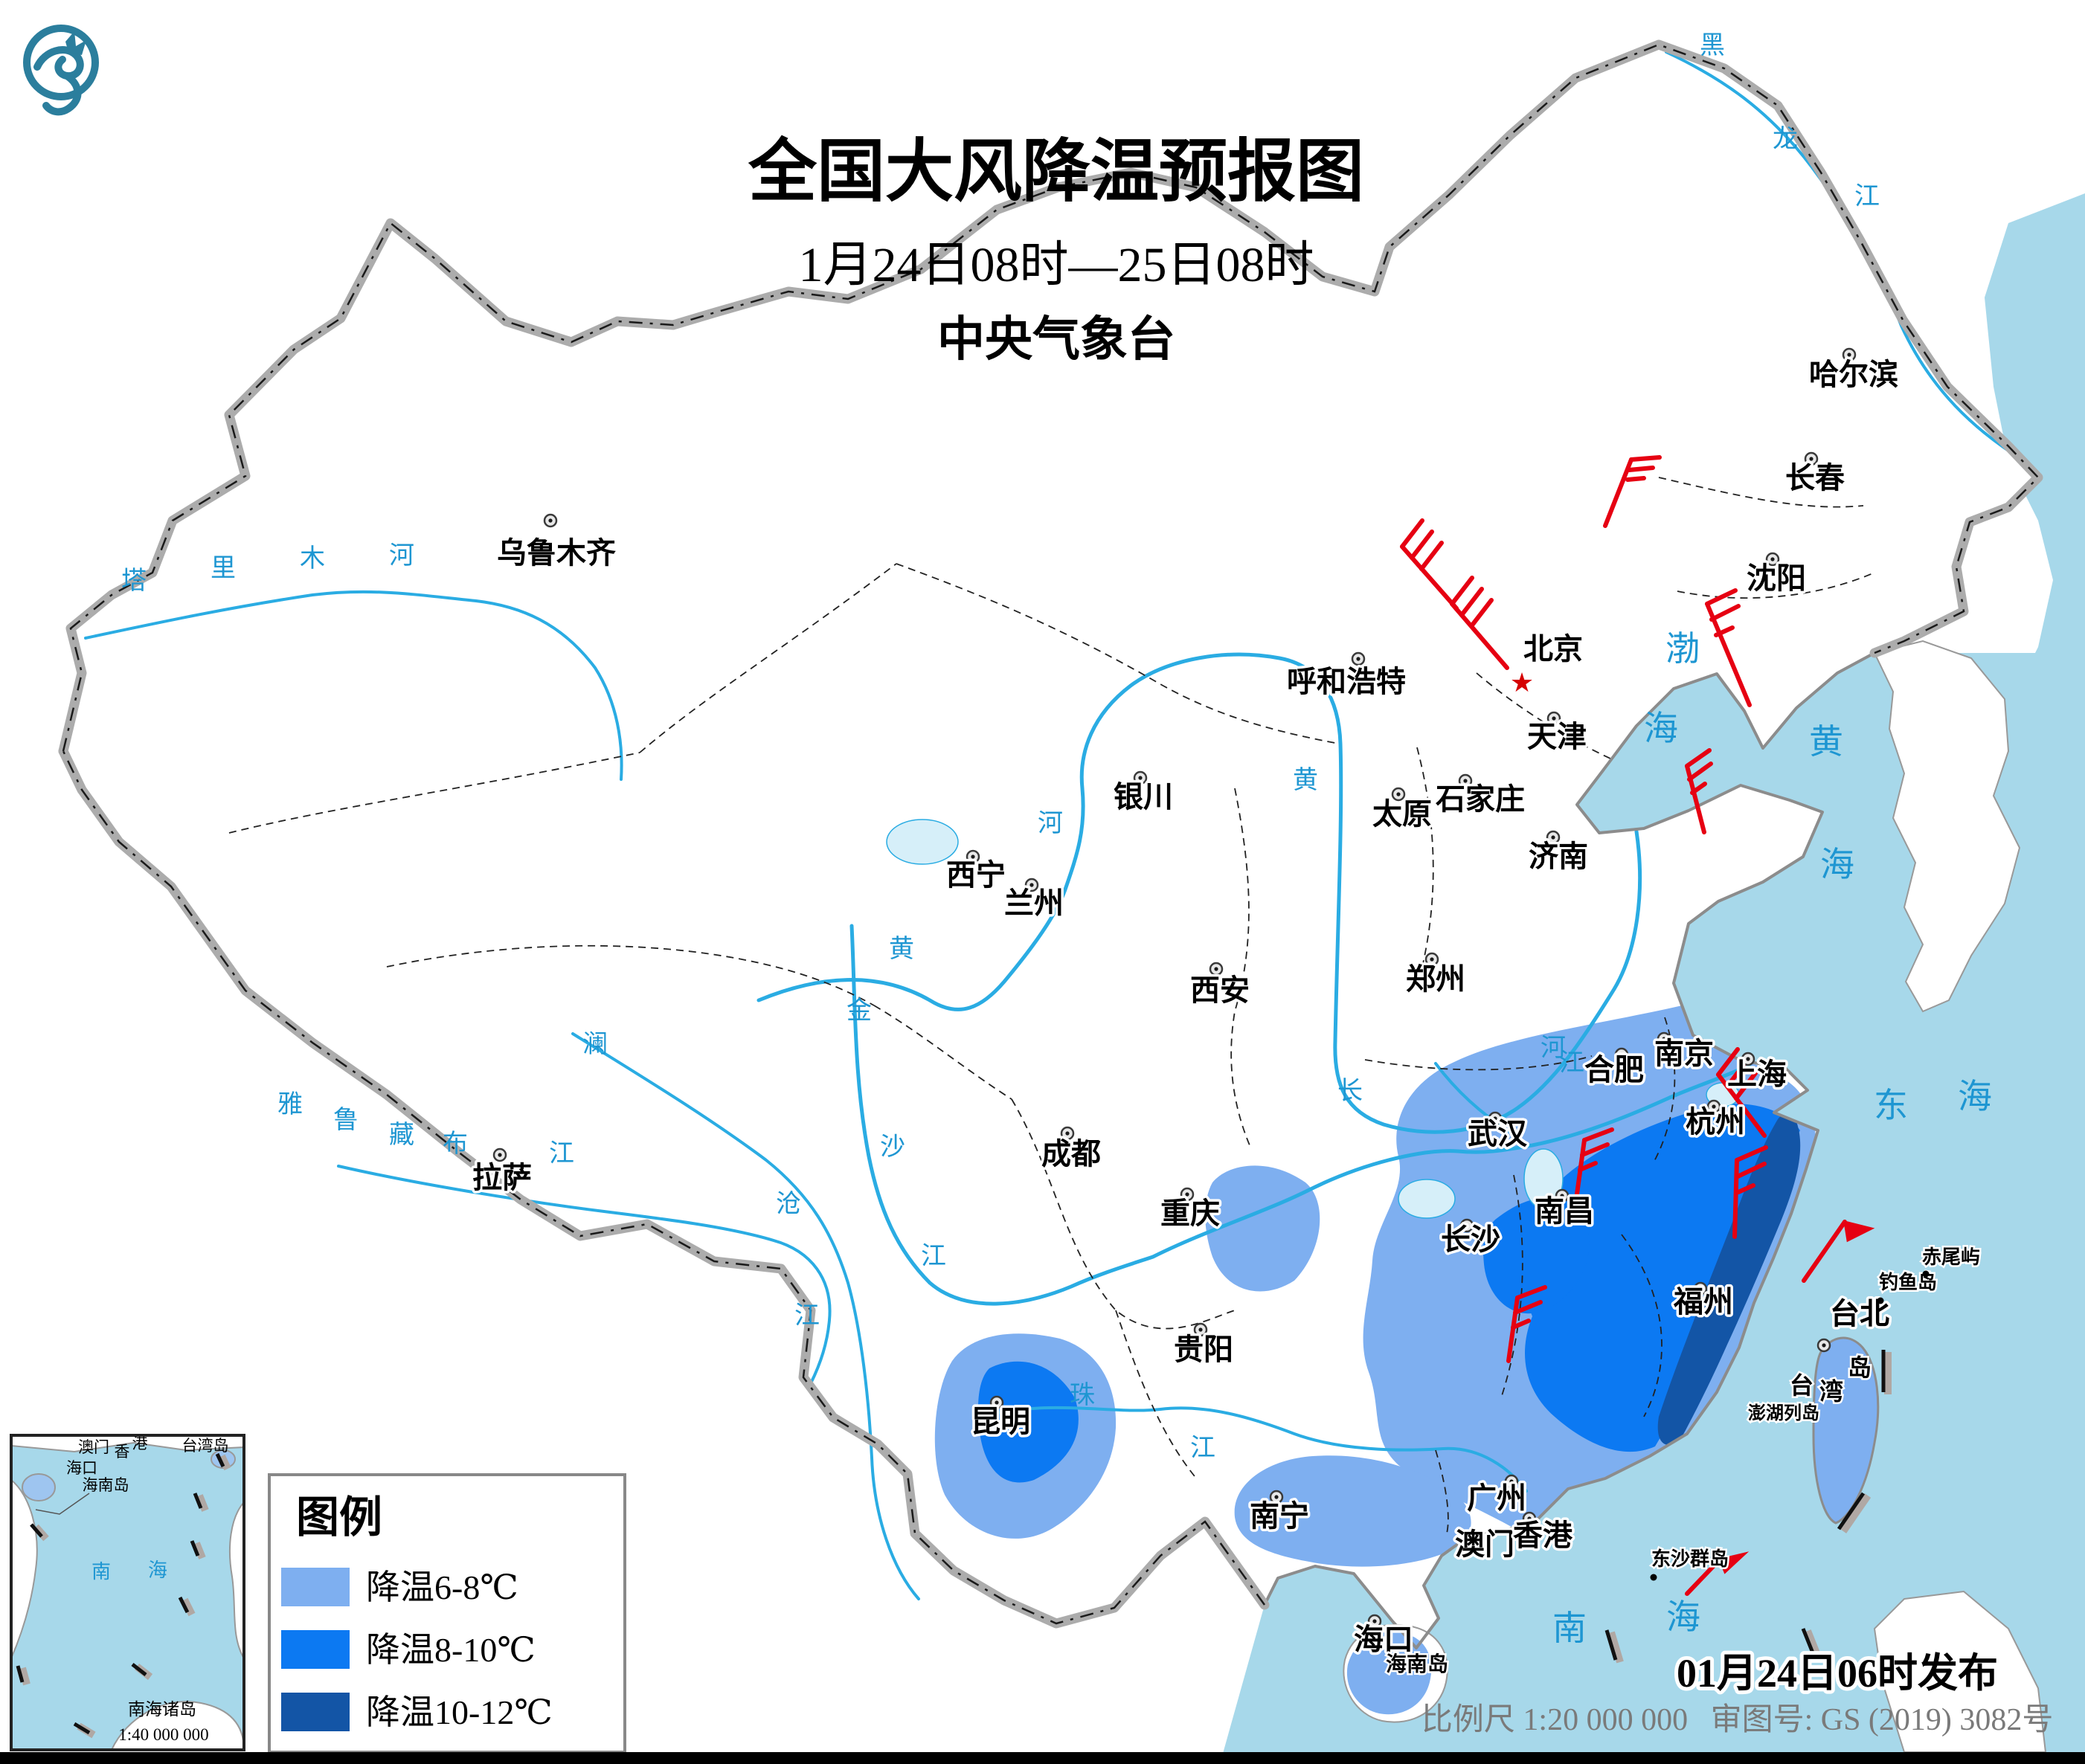  I want to click on river-label: 澜, so click(595, 1044).